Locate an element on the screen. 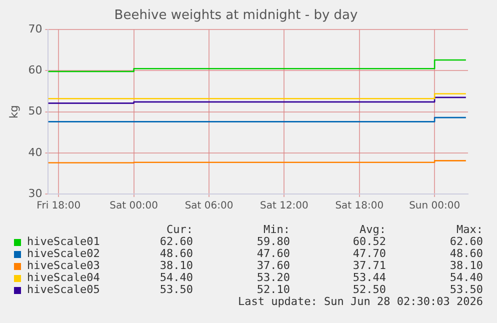  text: Max: is located at coordinates (469, 229).